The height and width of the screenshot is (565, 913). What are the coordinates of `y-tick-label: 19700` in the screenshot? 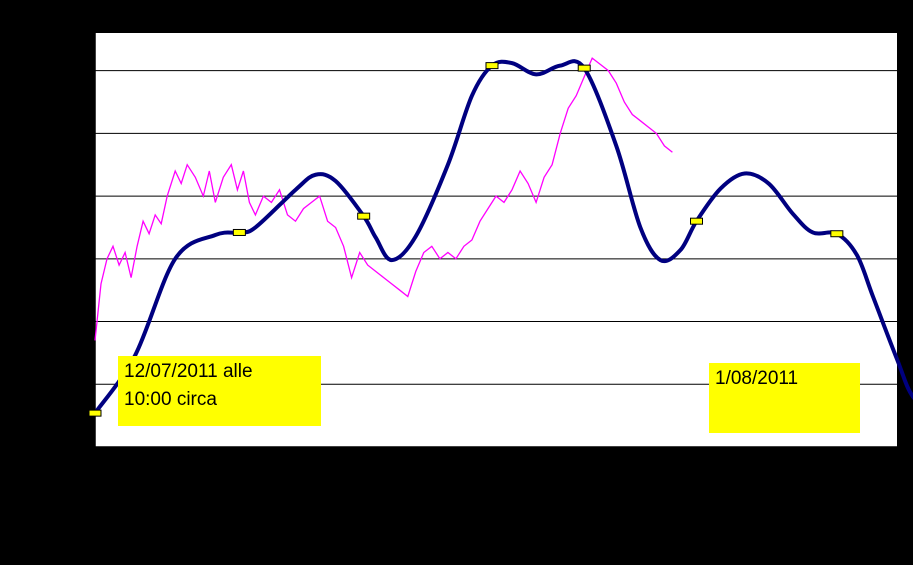 It's located at (62, 72).